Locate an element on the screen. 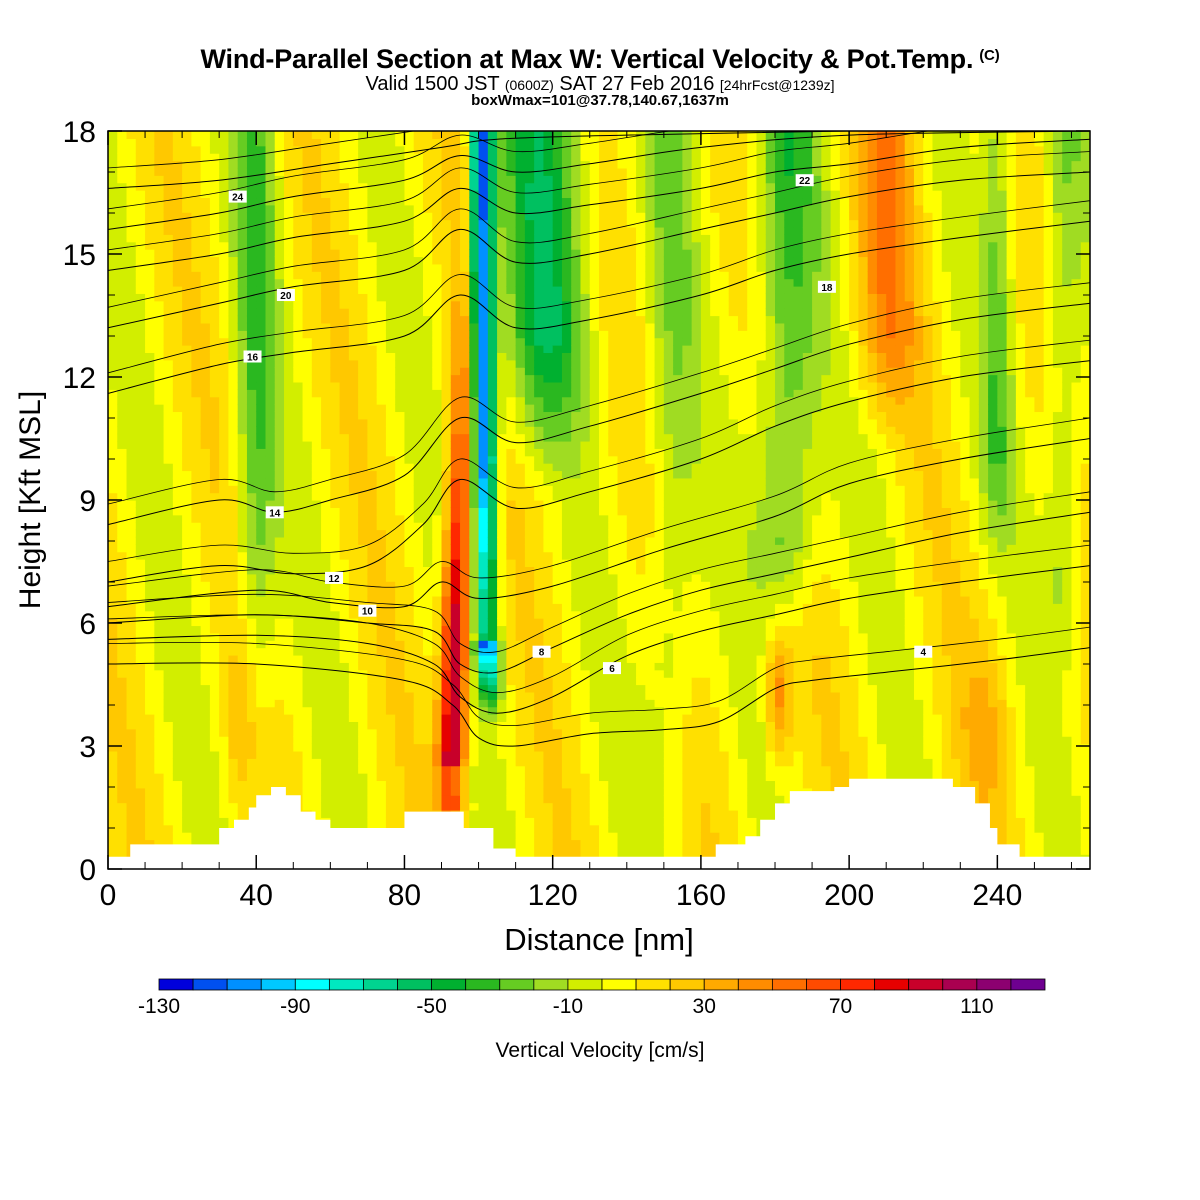  contour-label: 24 is located at coordinates (238, 198).